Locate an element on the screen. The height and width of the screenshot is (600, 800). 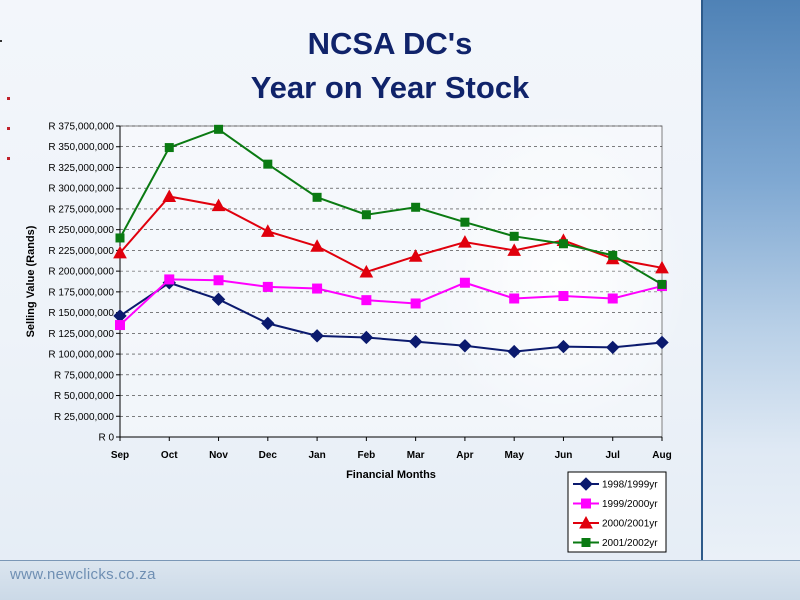
x-tick-label: Nov is located at coordinates (218, 455).